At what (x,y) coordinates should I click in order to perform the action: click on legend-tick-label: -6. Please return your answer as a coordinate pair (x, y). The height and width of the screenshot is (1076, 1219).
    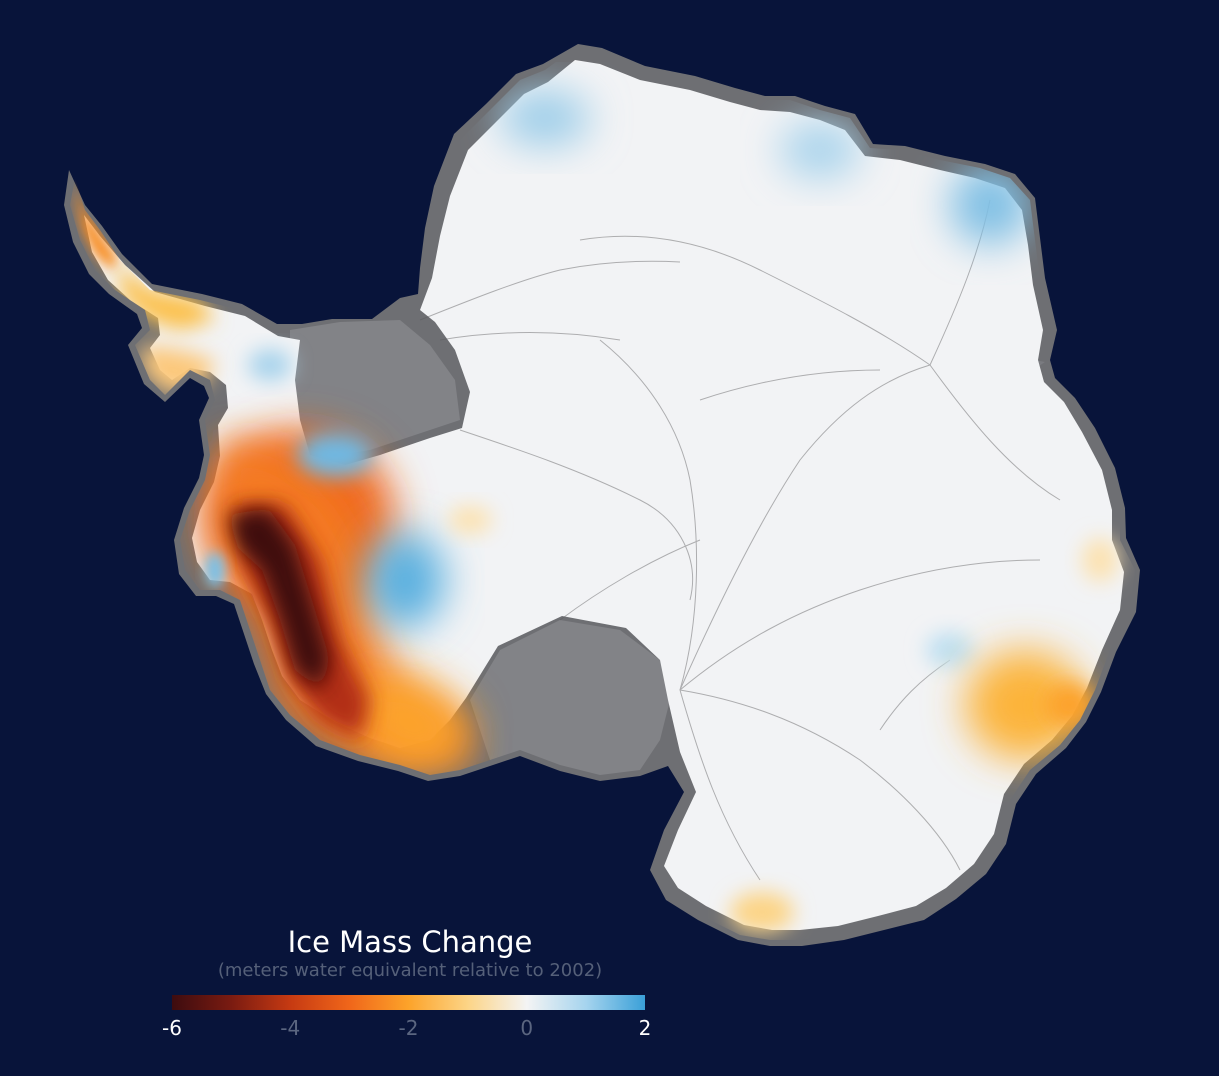
    Looking at the image, I should click on (172, 1028).